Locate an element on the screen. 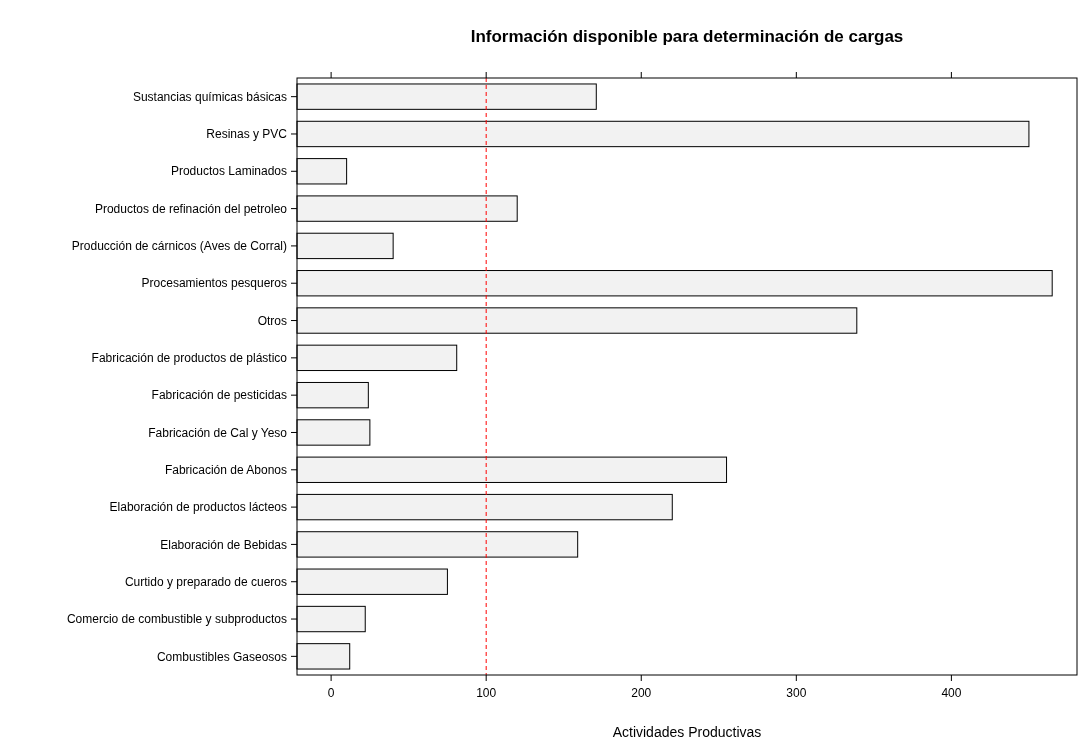 The image size is (1090, 738). y-tick-label: Comercio de combustible y subproductos is located at coordinates (176, 619).